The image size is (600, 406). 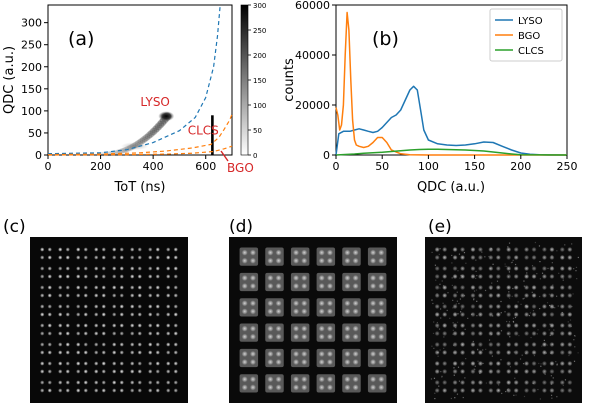 What do you see at coordinates (520, 166) in the screenshot?
I see `x-tick-label: 200` at bounding box center [520, 166].